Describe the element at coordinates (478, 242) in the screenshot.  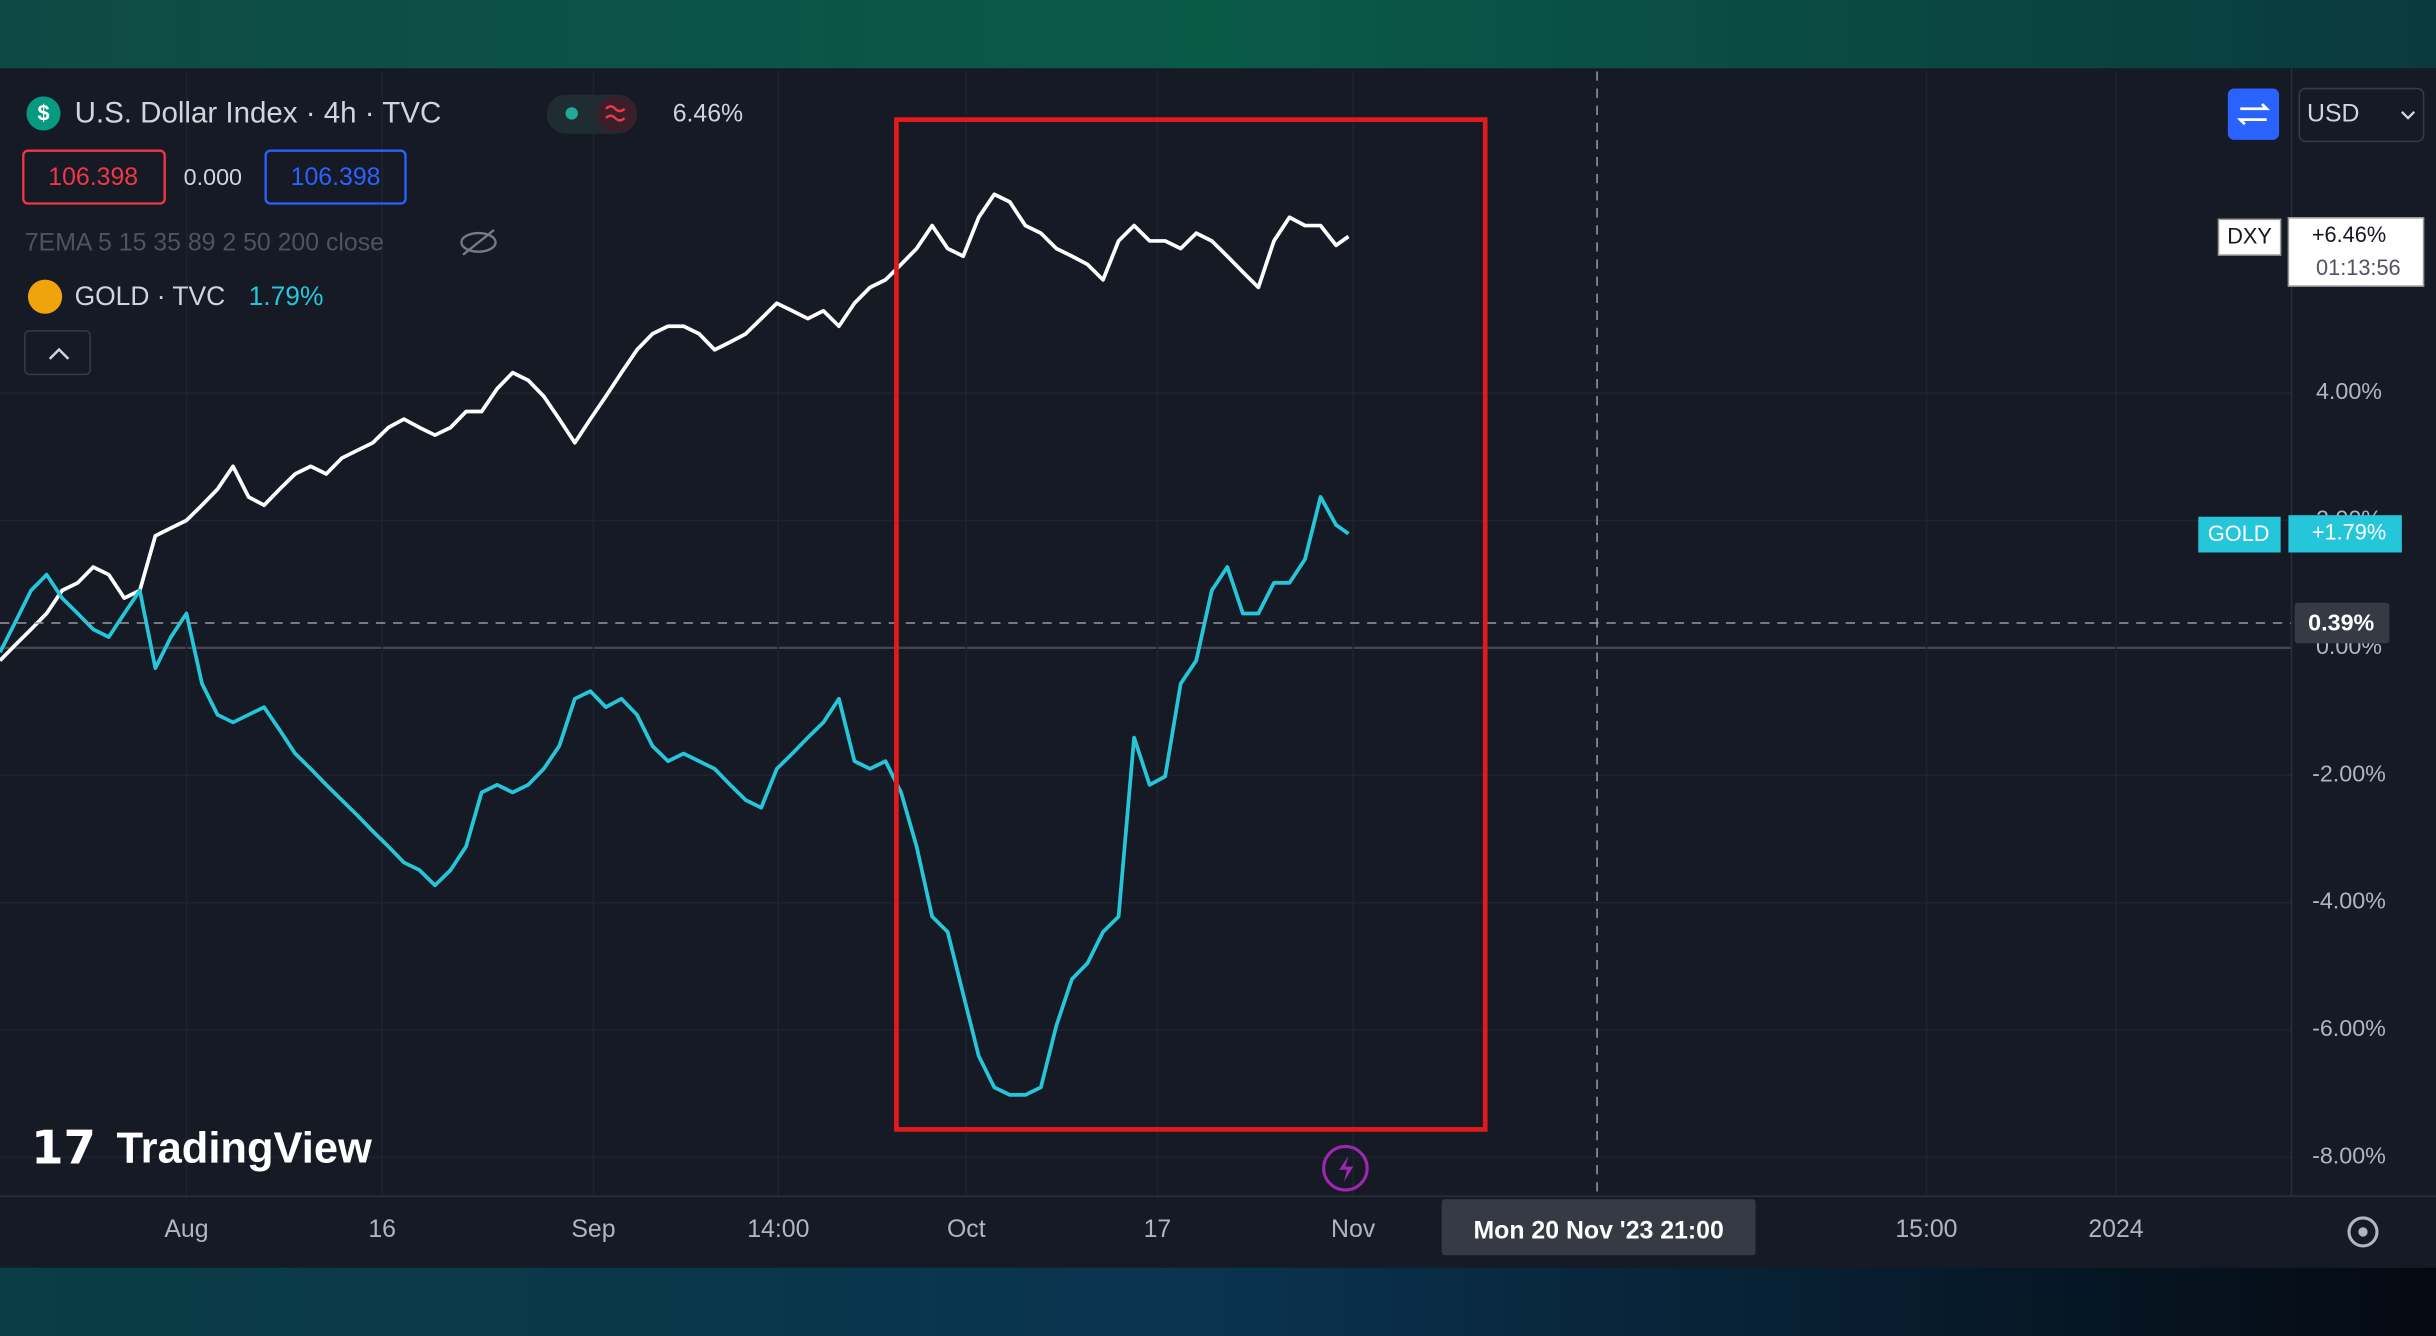
I see `visibility-icon` at that location.